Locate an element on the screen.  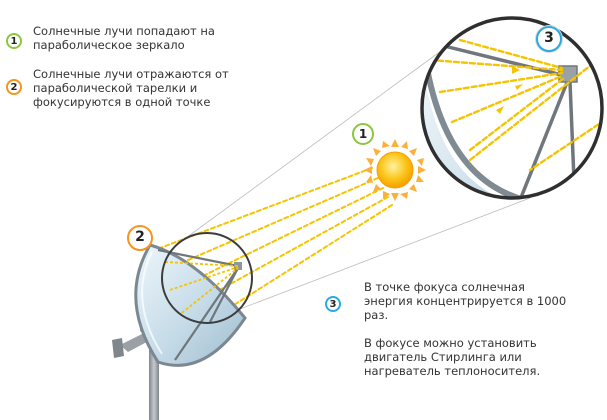
reflected-rays-small is located at coordinates (201, 289).